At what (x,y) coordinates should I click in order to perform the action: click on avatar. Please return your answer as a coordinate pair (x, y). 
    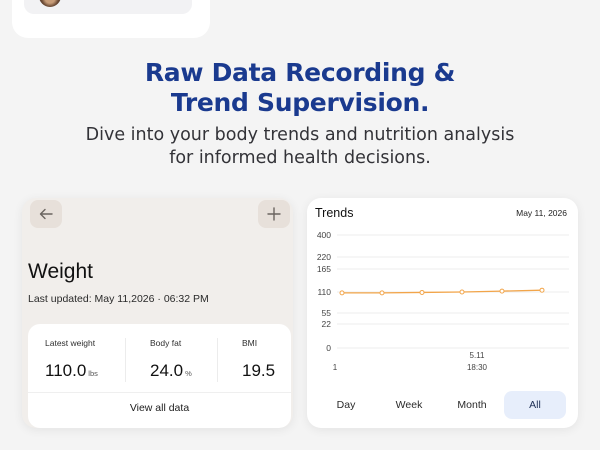
    Looking at the image, I should click on (50, 3).